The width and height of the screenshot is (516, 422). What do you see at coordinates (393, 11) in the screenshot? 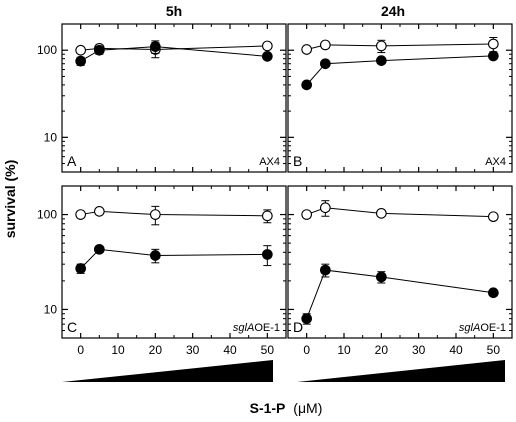
I see `column-title-24h: 24h` at bounding box center [393, 11].